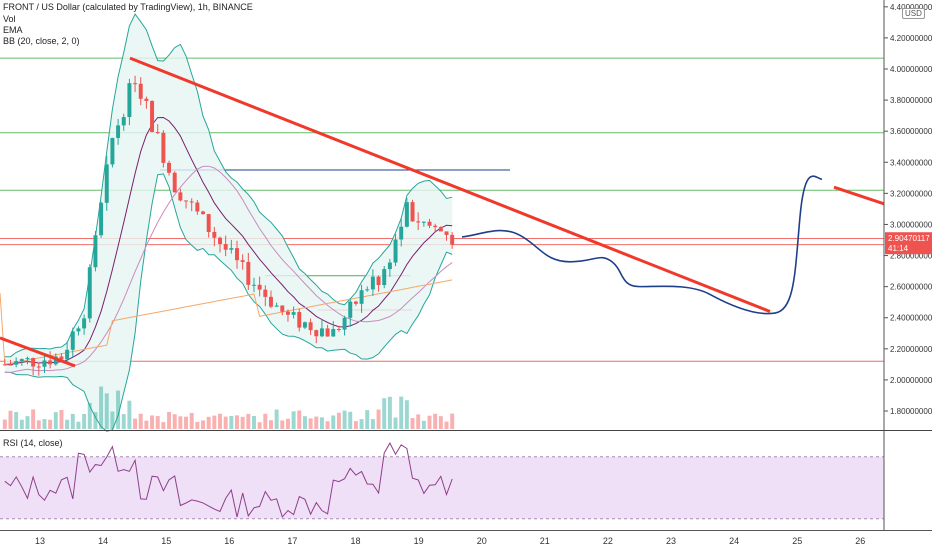 This screenshot has width=932, height=550. Describe the element at coordinates (797, 541) in the screenshot. I see `time-tick-label: 25` at that location.